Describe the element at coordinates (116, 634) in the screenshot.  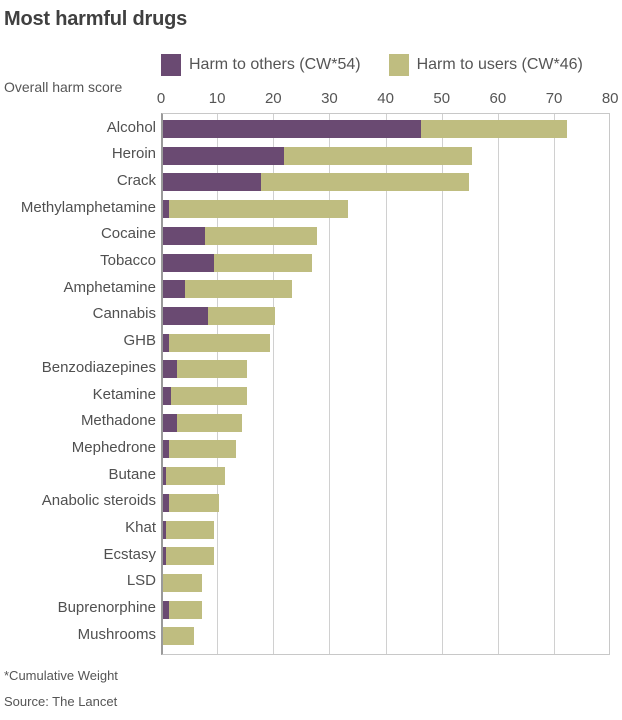
I see `category-label: Mushrooms` at that location.